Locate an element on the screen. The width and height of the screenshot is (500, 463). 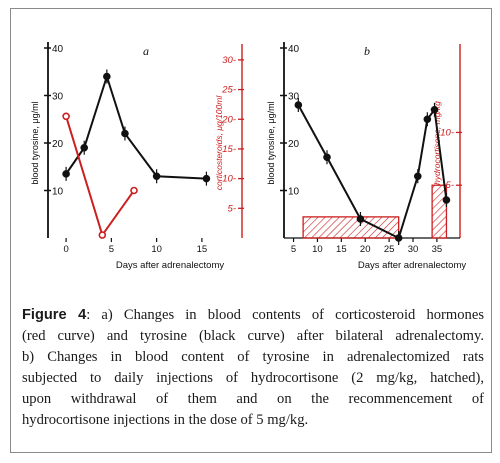
right-y-tick-label: 15- is located at coordinates (229, 149).